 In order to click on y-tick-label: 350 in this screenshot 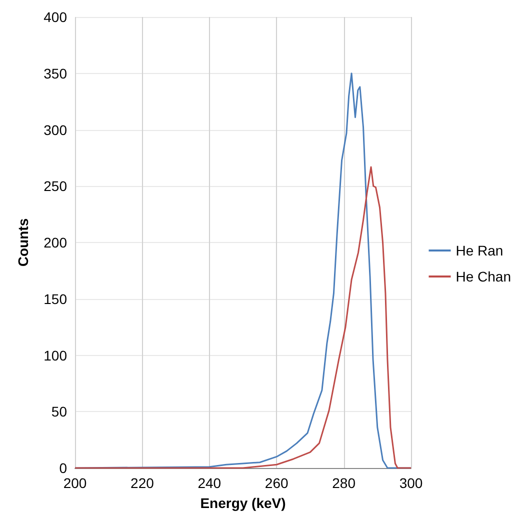, I will do `click(56, 73)`.